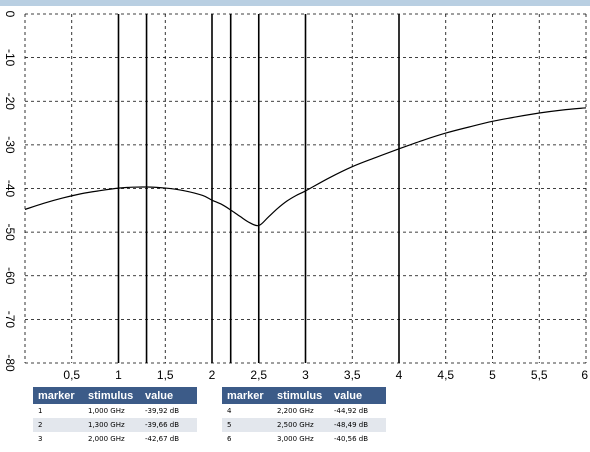  I want to click on marker-stimulus: 3,000 GHz, so click(300, 439).